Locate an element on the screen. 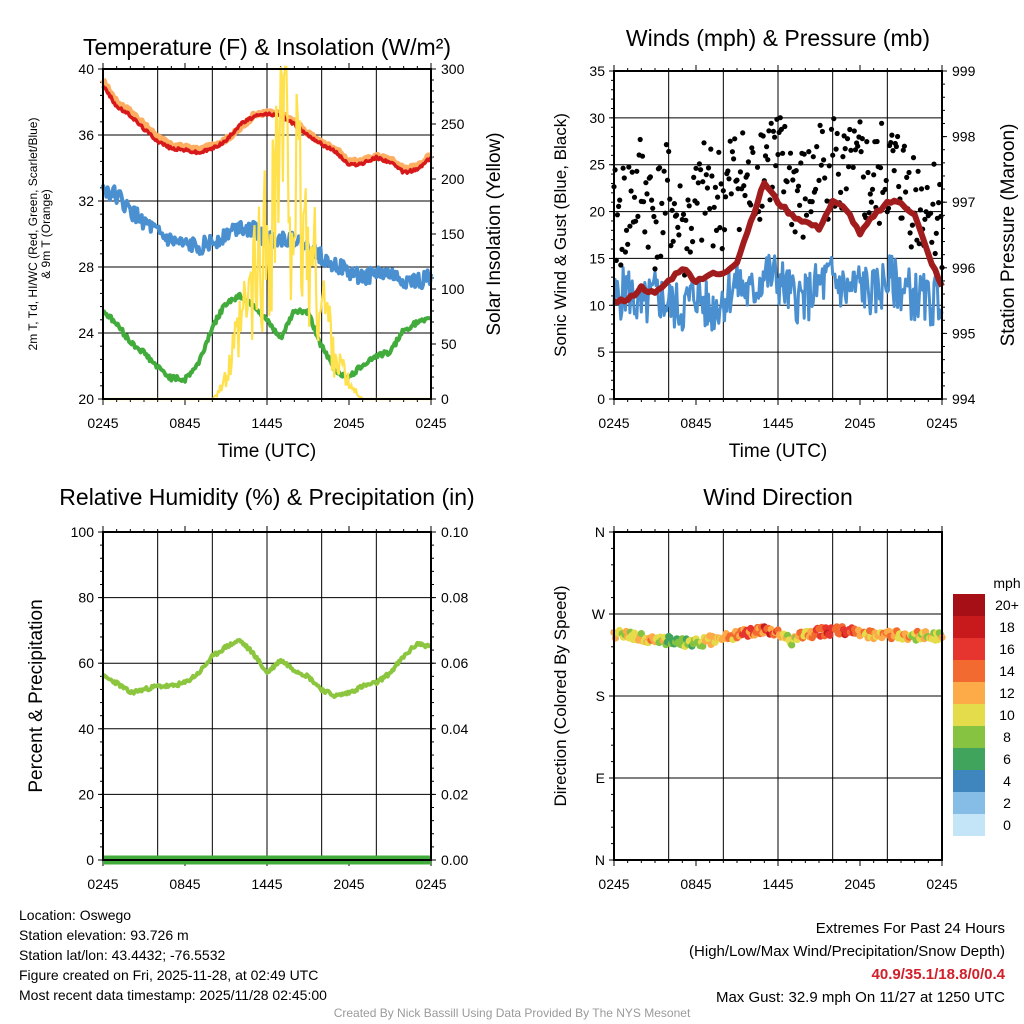 The height and width of the screenshot is (1024, 1024). direction-point is located at coordinates (751, 628).